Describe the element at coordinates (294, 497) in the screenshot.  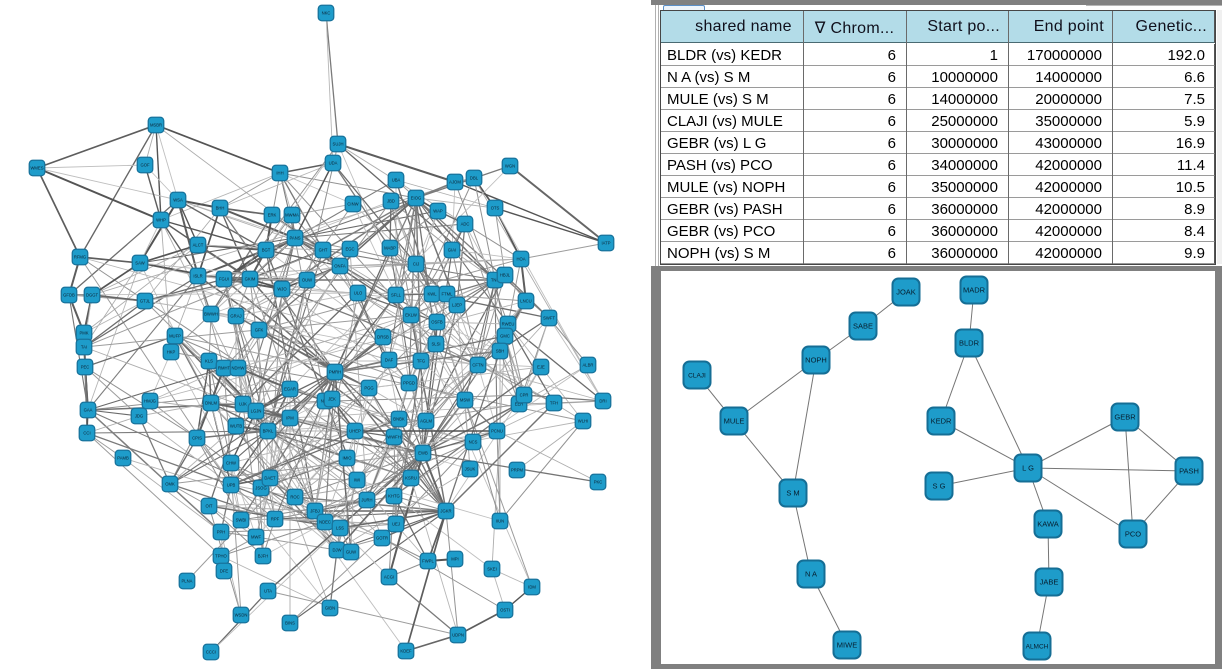
I see `svg-text: ROC` at that location.